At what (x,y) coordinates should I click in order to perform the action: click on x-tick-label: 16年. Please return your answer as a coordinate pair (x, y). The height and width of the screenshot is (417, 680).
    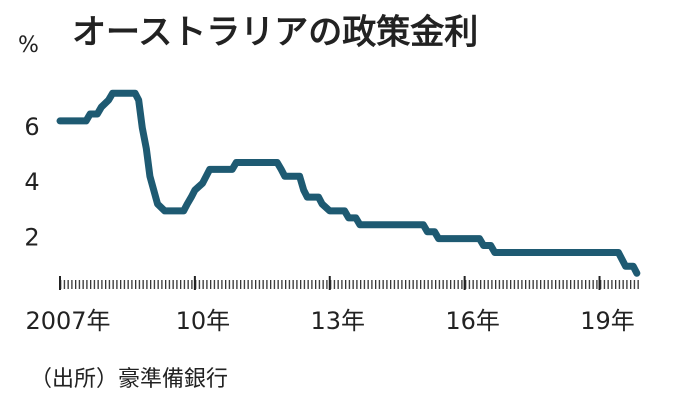
    Looking at the image, I should click on (472, 321).